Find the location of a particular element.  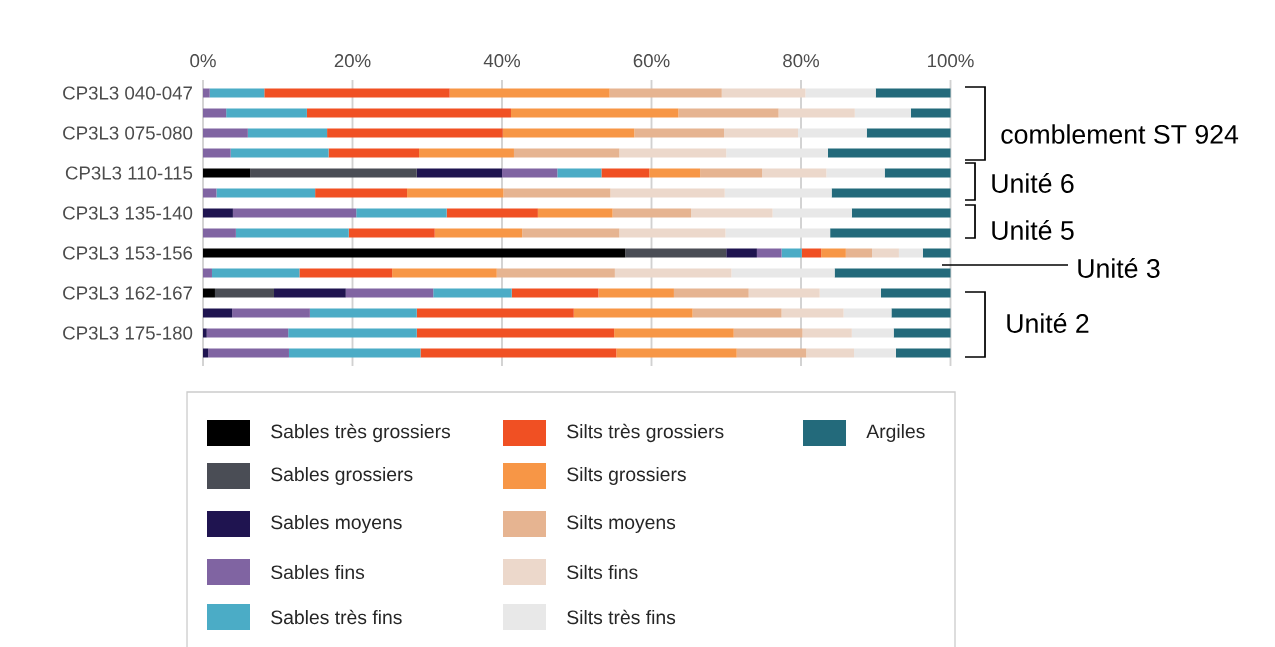

legend-label: Silts très fins is located at coordinates (621, 617).